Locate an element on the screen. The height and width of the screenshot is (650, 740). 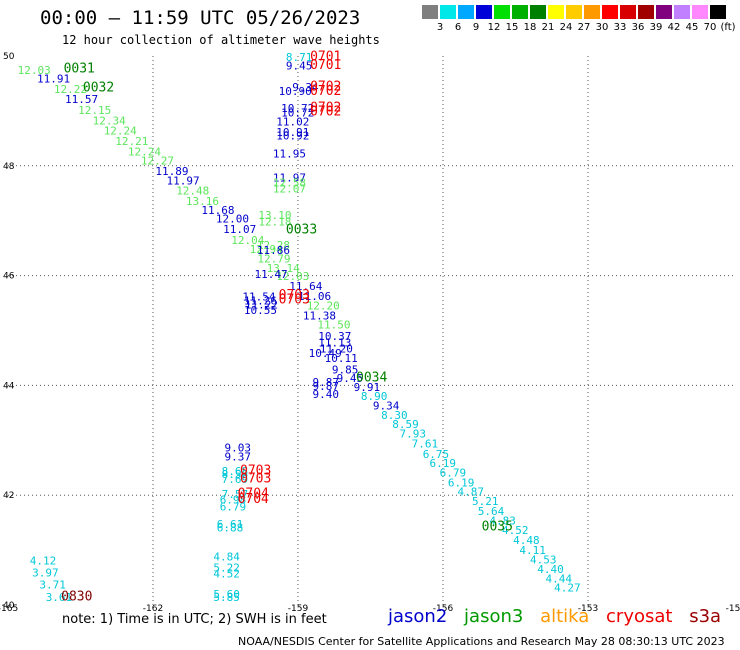
wave-height-label: 12.27 is located at coordinates (157, 161).